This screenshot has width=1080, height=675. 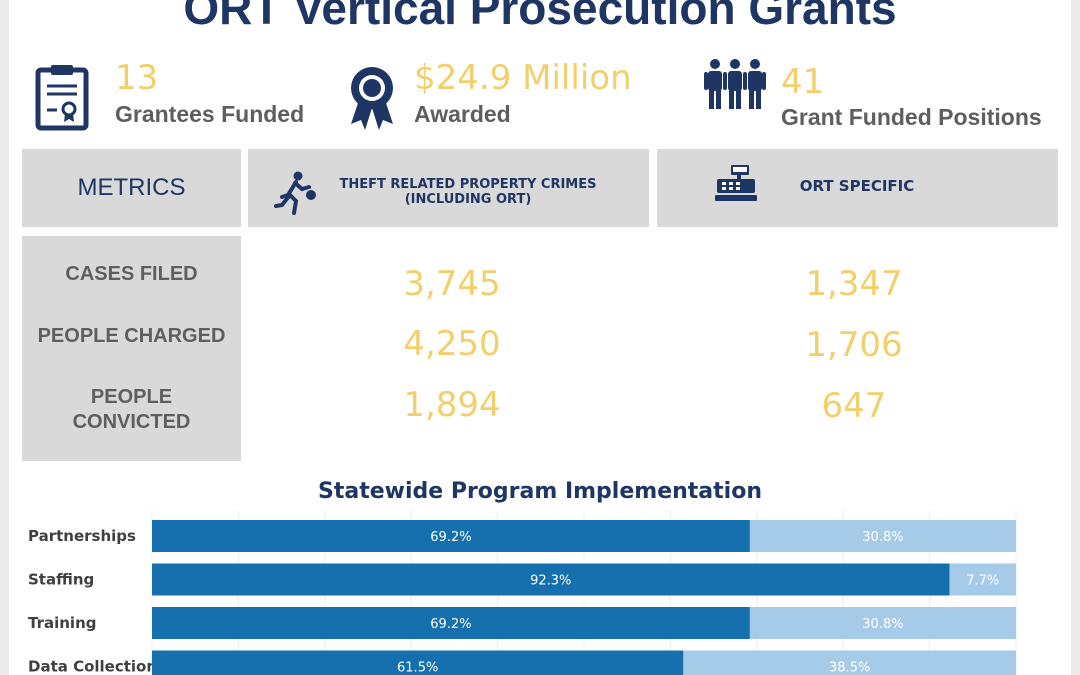 What do you see at coordinates (452, 405) in the screenshot?
I see `value-people-convicted-theft: 1,894` at bounding box center [452, 405].